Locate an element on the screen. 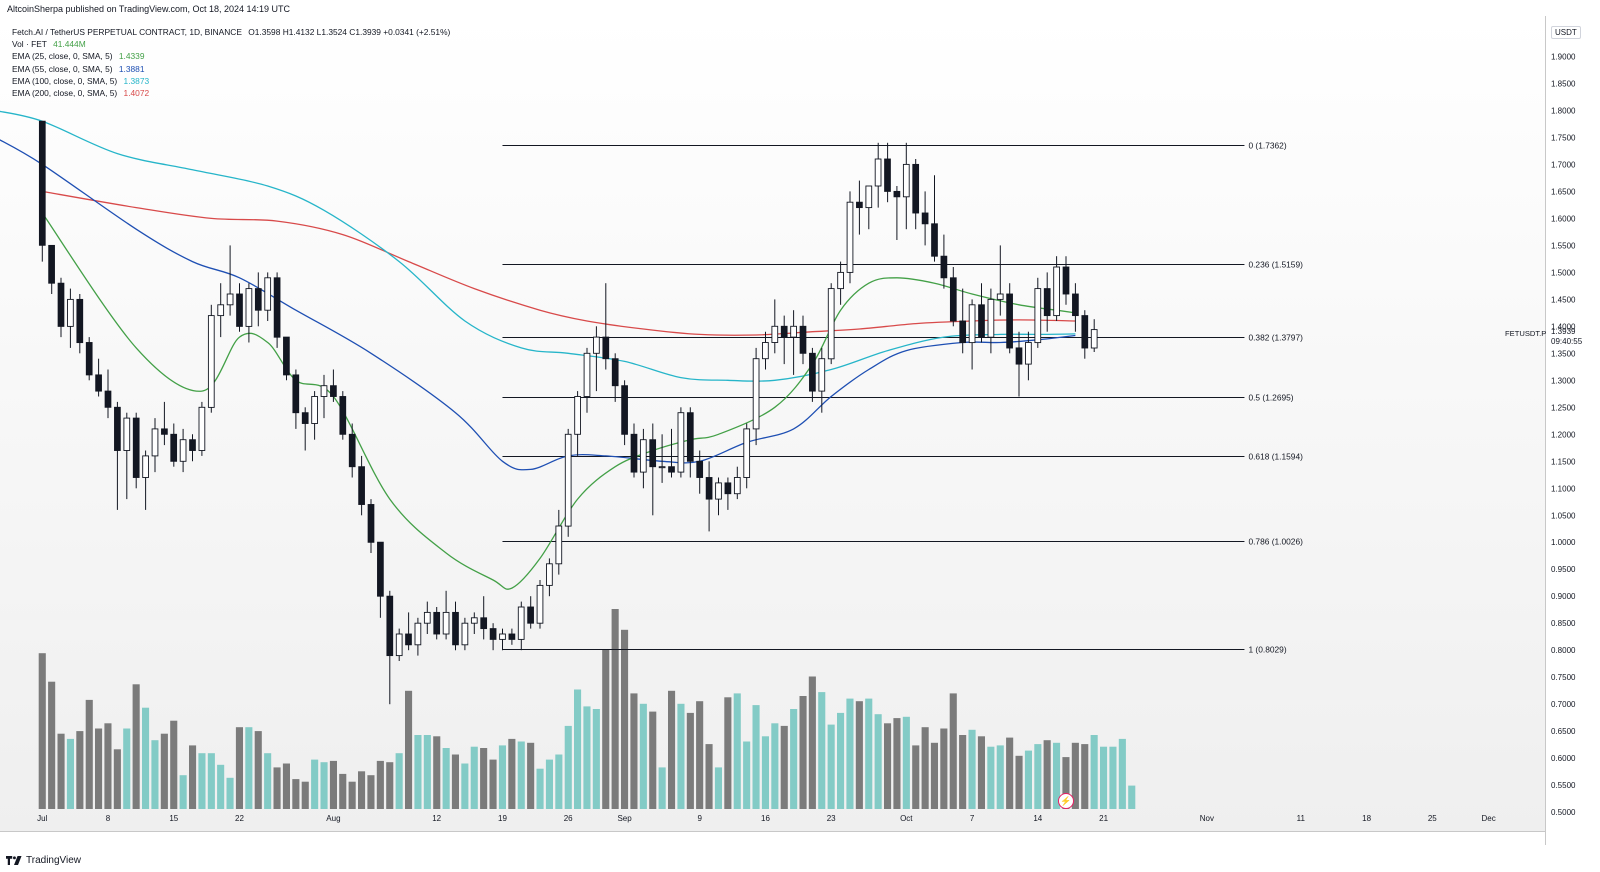 Image resolution: width=1600 pixels, height=872 pixels. time-tick-label: 12 is located at coordinates (436, 818).